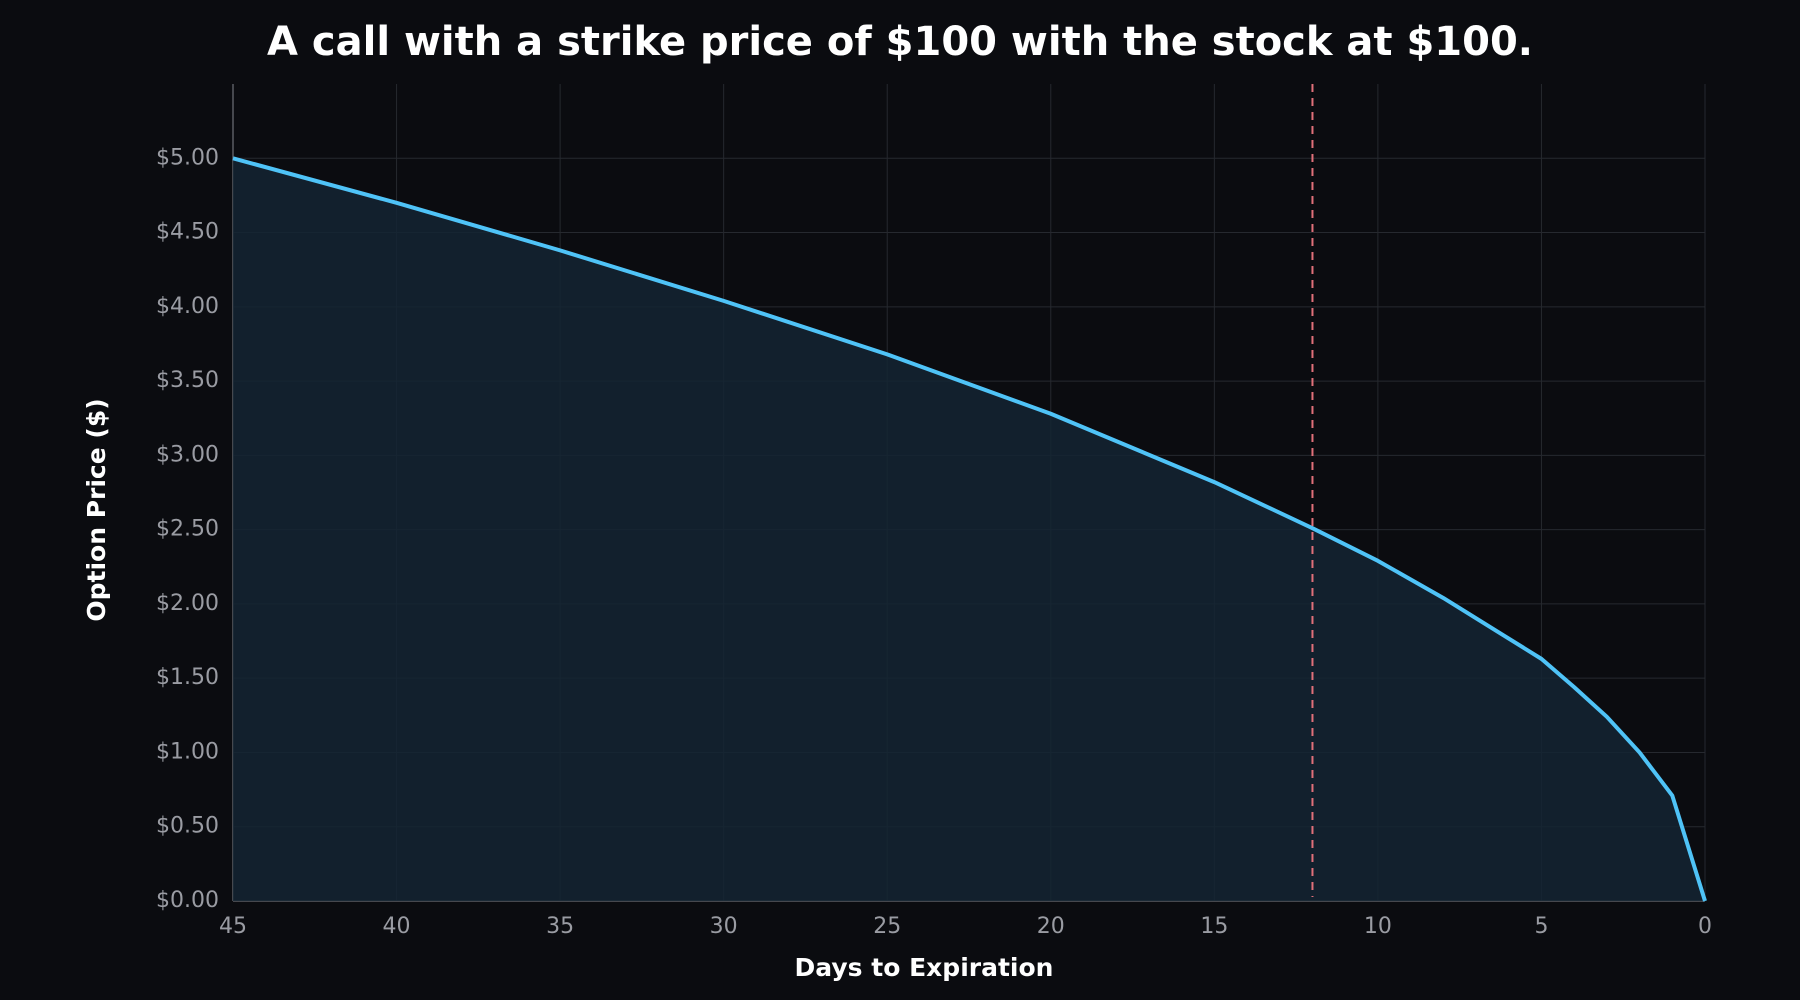 This screenshot has width=1800, height=1000. I want to click on x-tick-label: 10, so click(1378, 926).